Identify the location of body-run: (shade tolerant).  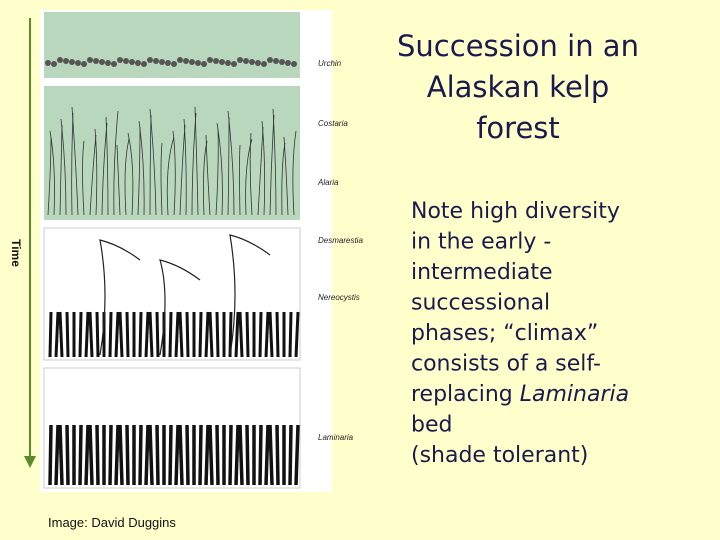
(499, 455).